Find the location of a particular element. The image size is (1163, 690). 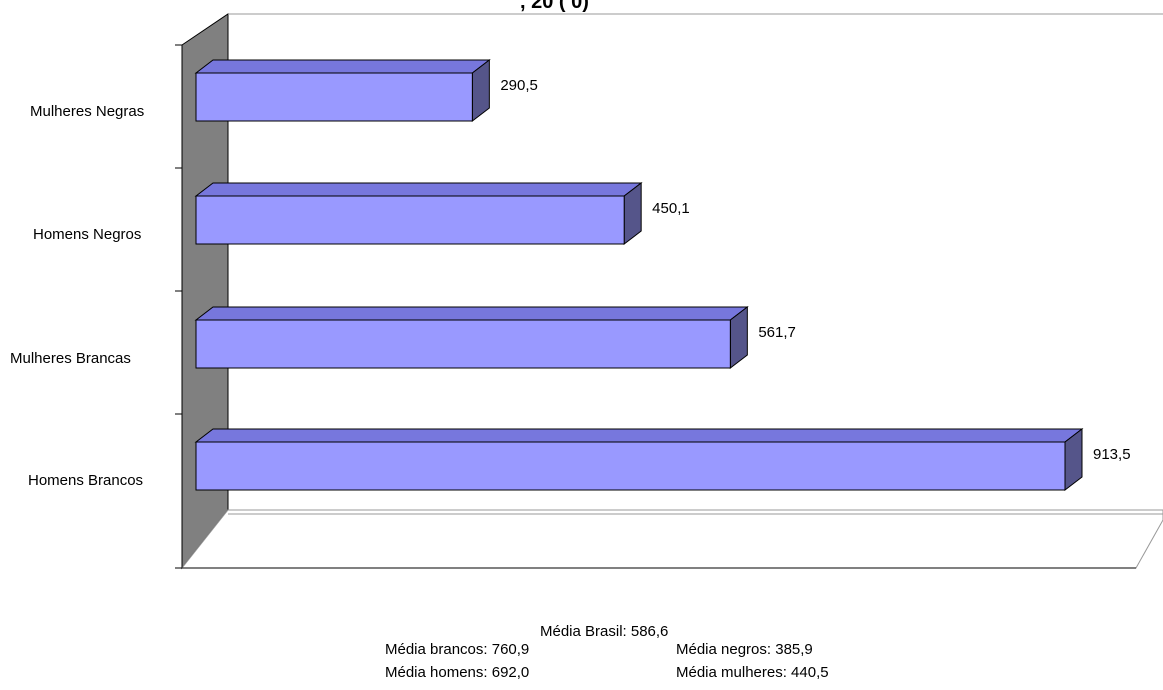

data-label: 450,1 is located at coordinates (671, 208).